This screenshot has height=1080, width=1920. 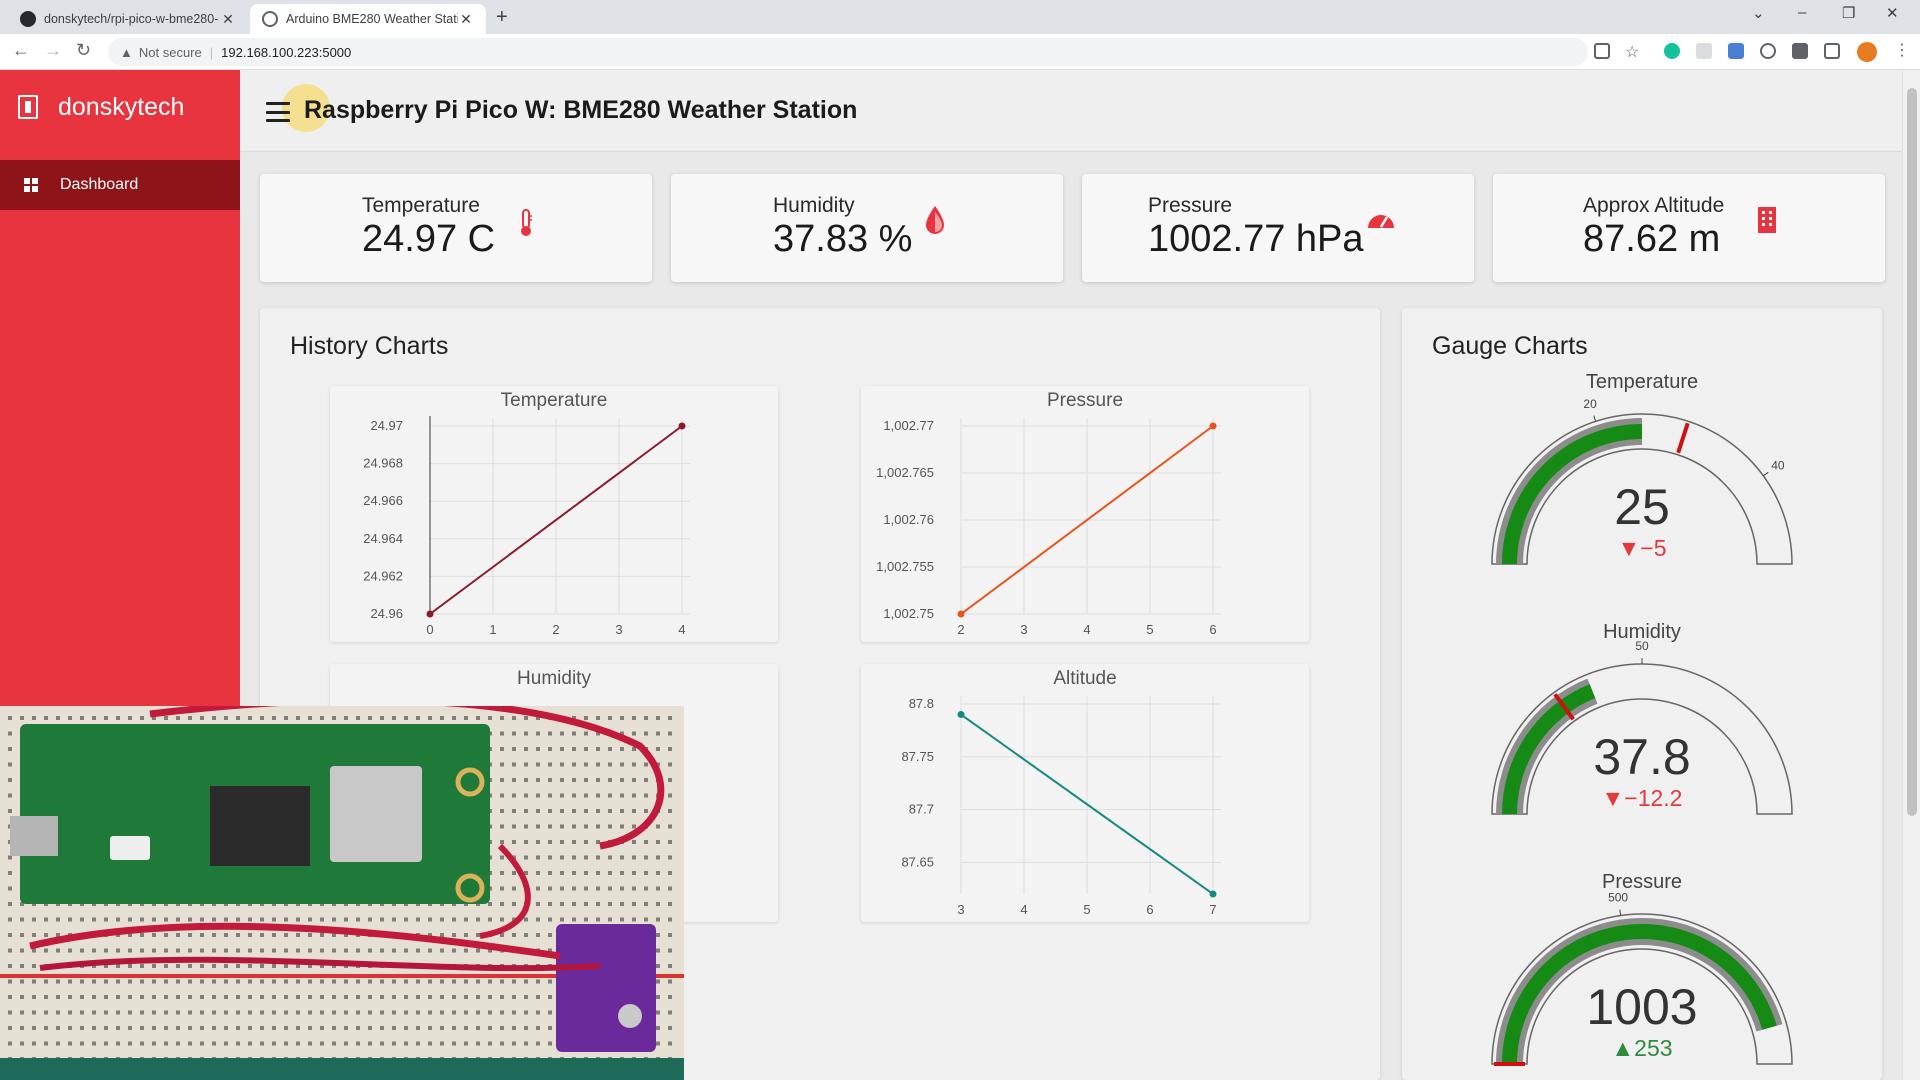 I want to click on security-label: Not secure, so click(x=170, y=52).